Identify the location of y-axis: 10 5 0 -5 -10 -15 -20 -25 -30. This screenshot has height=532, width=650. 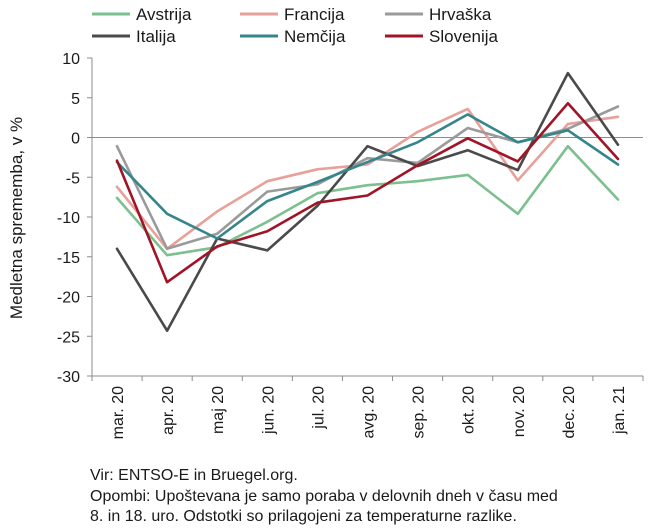
(74, 218).